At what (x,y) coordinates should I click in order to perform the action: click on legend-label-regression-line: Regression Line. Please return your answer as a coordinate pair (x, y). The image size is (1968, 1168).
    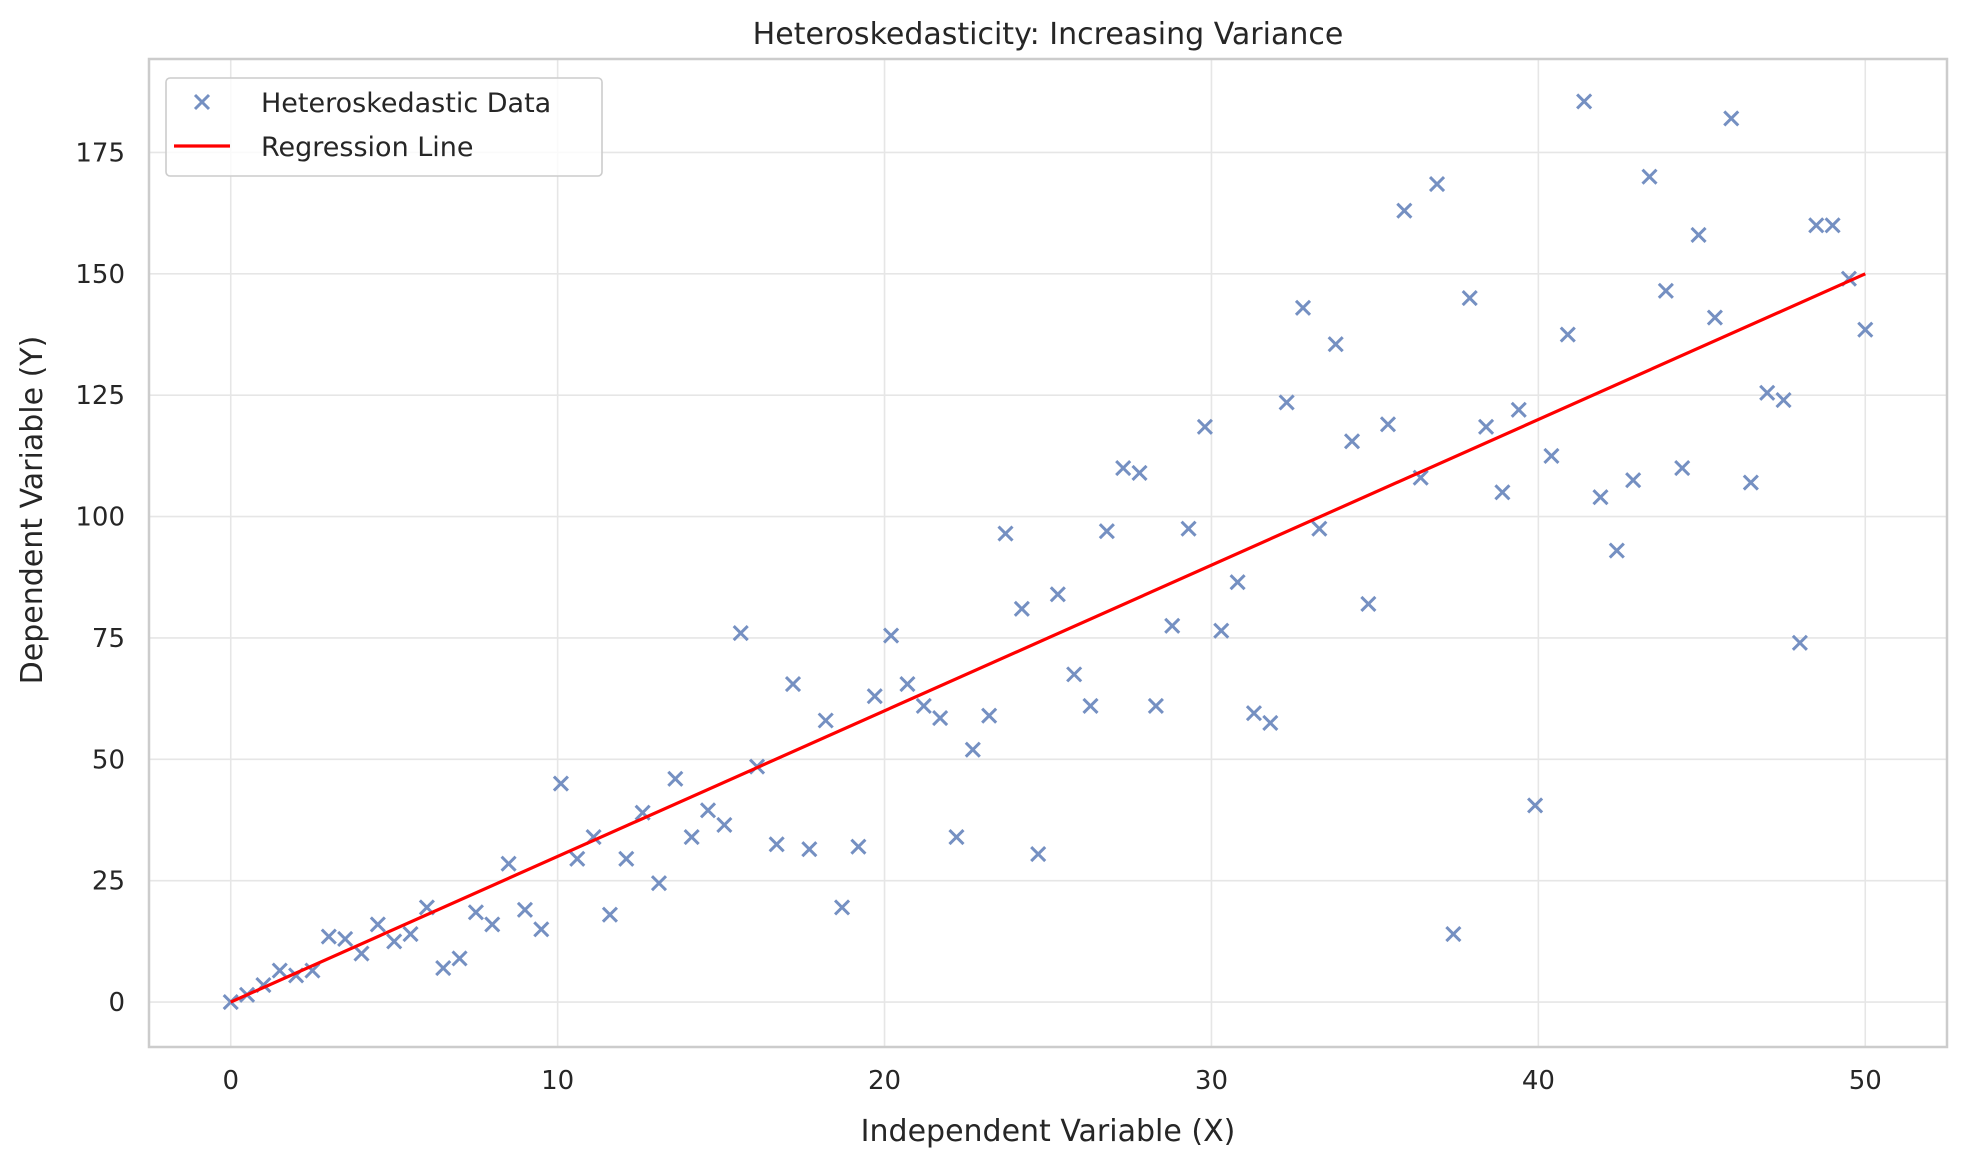
    Looking at the image, I should click on (367, 147).